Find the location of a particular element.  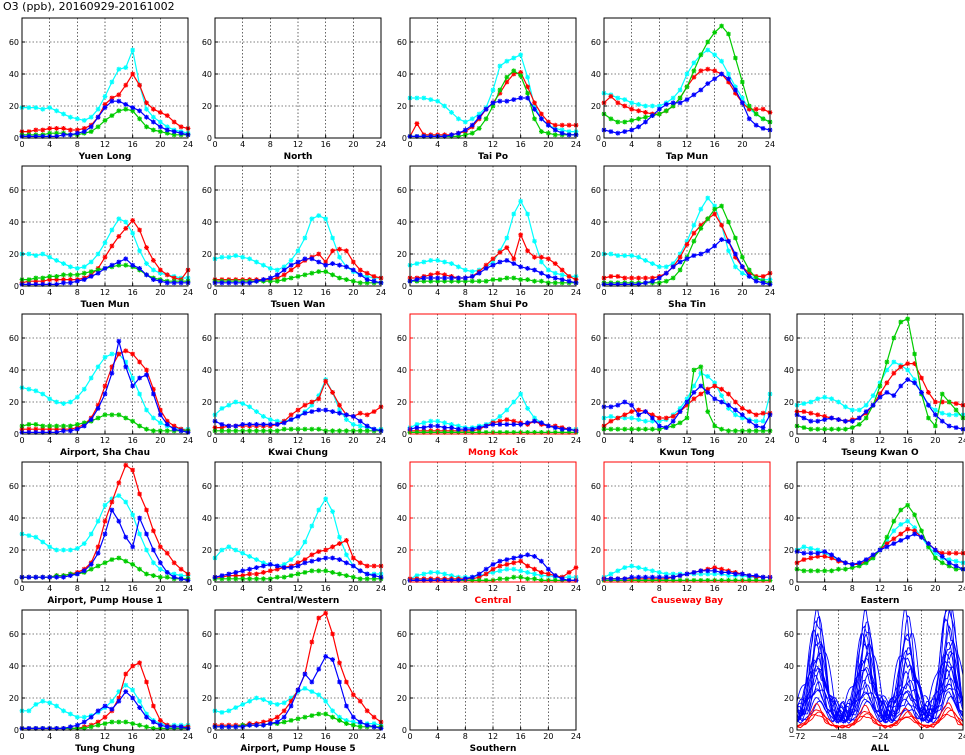

series-line is located at coordinates (880, 719).